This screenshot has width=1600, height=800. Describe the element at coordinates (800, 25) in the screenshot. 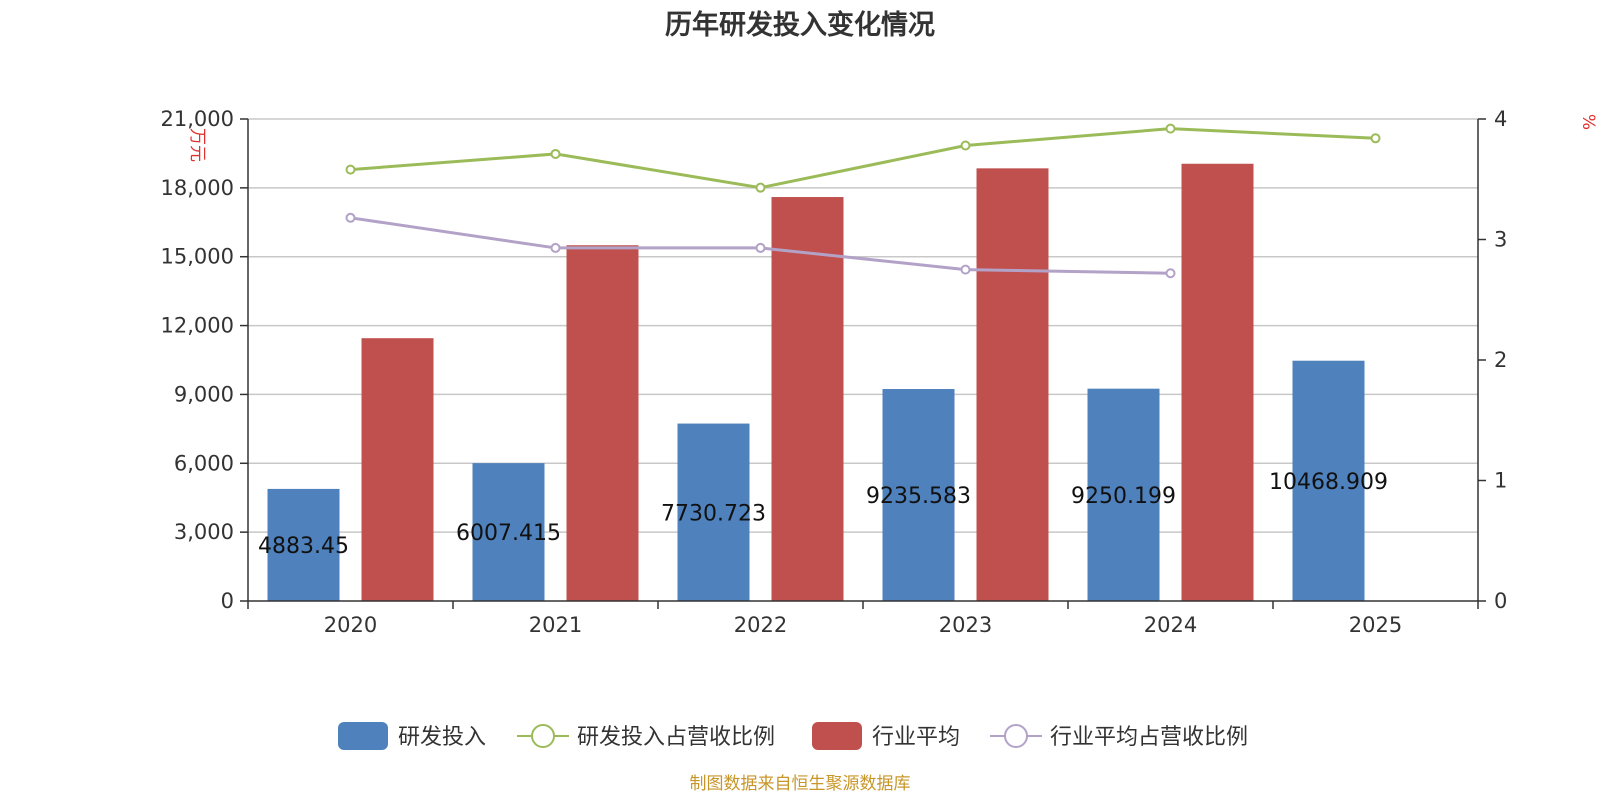

I see `chart-title: 历年研发投入变化情况` at that location.